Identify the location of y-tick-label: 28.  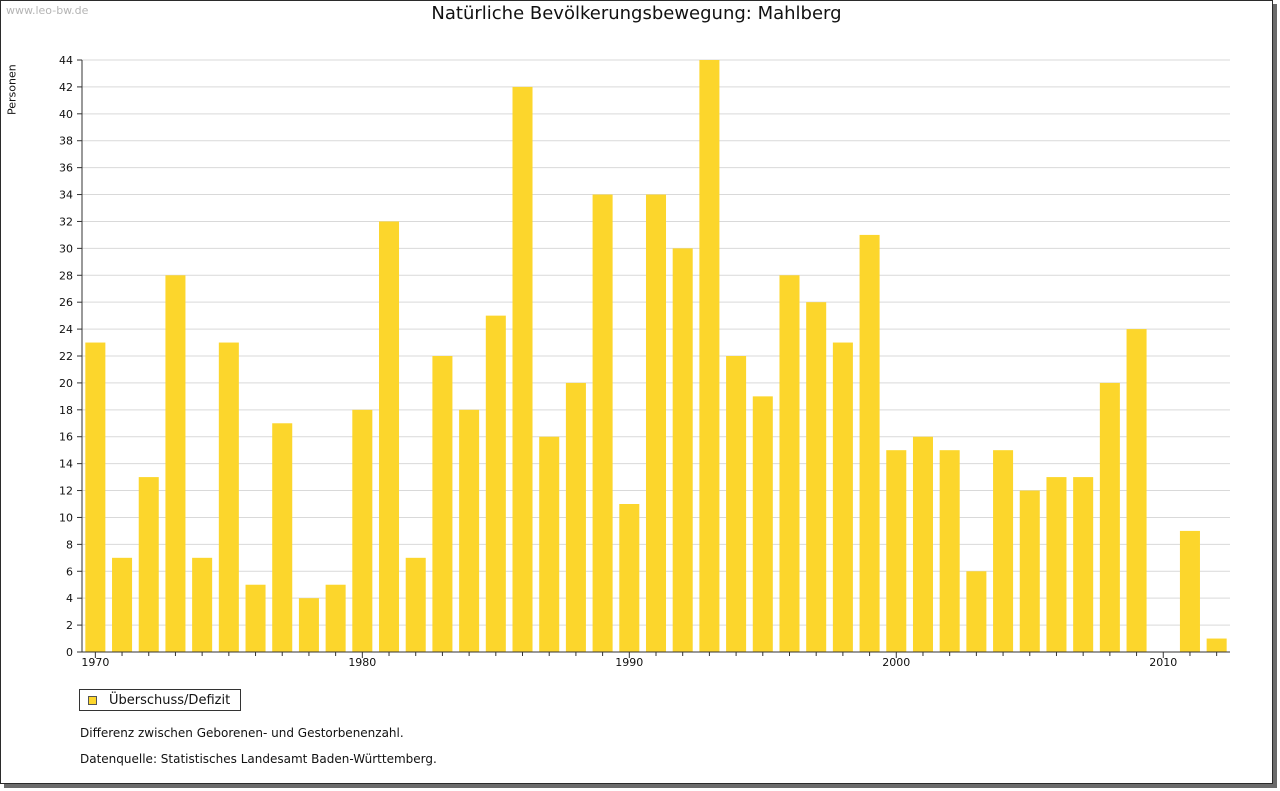
(66, 275).